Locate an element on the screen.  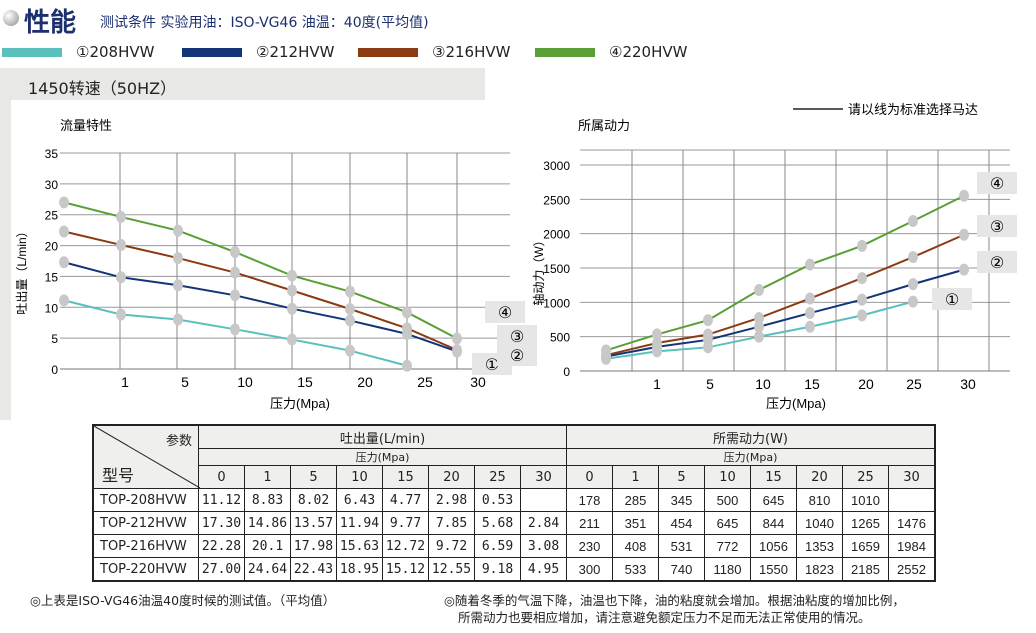
flow-cell: 2.98 is located at coordinates (451, 500).